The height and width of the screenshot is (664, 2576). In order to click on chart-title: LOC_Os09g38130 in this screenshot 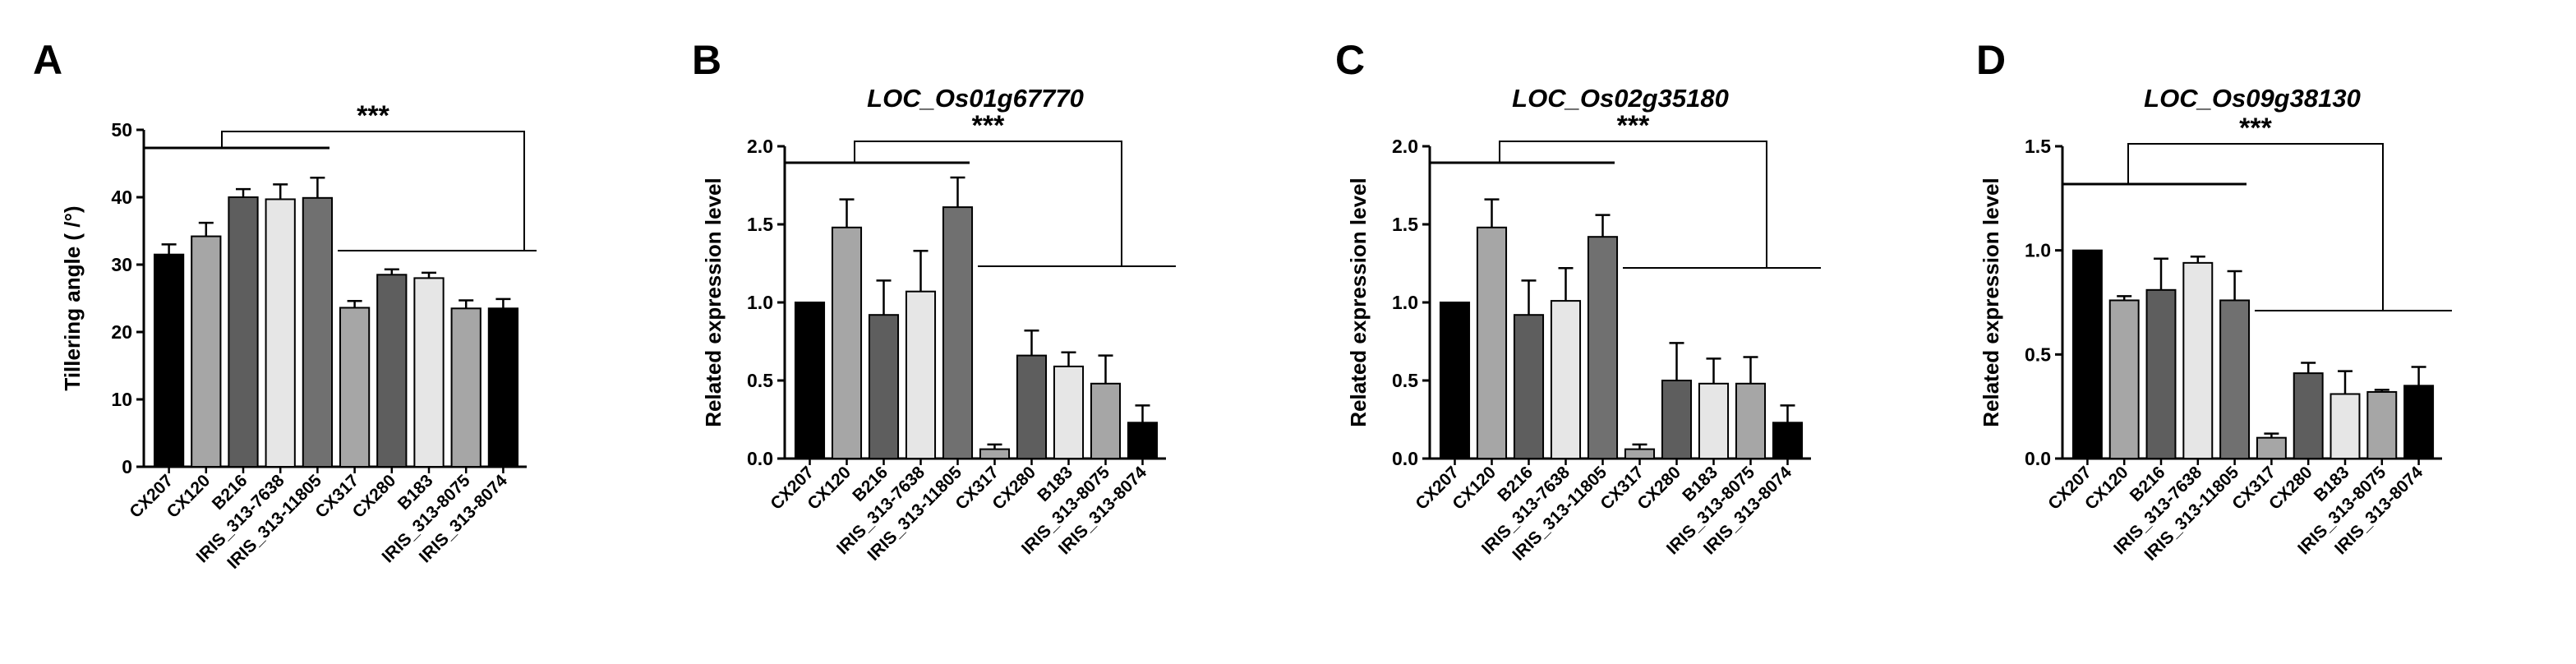, I will do `click(2252, 98)`.